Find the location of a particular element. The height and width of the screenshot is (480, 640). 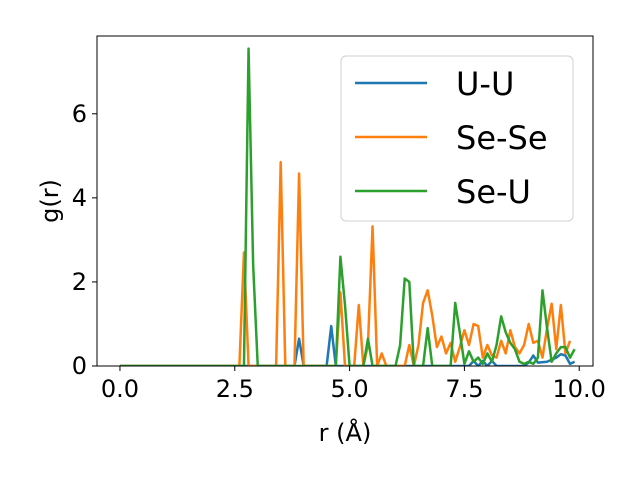

x-tick-label: 7.5 is located at coordinates (464, 389).